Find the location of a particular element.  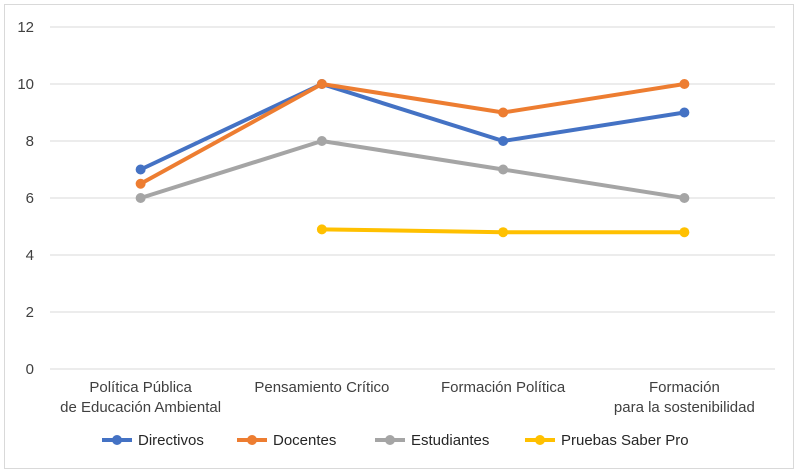

legend-label: Directivos is located at coordinates (171, 440).